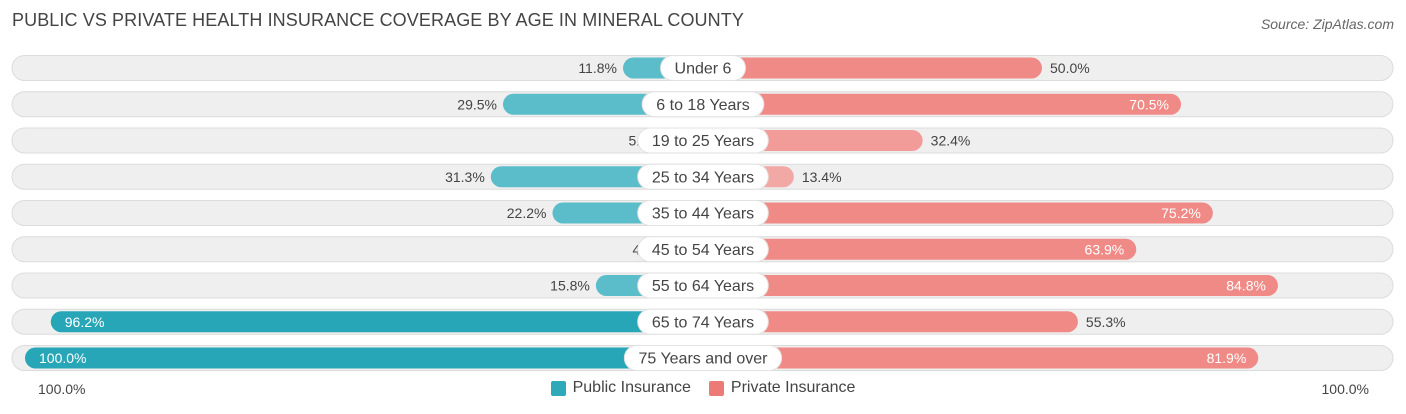  What do you see at coordinates (793, 387) in the screenshot?
I see `legend-label-private: Private Insurance` at bounding box center [793, 387].